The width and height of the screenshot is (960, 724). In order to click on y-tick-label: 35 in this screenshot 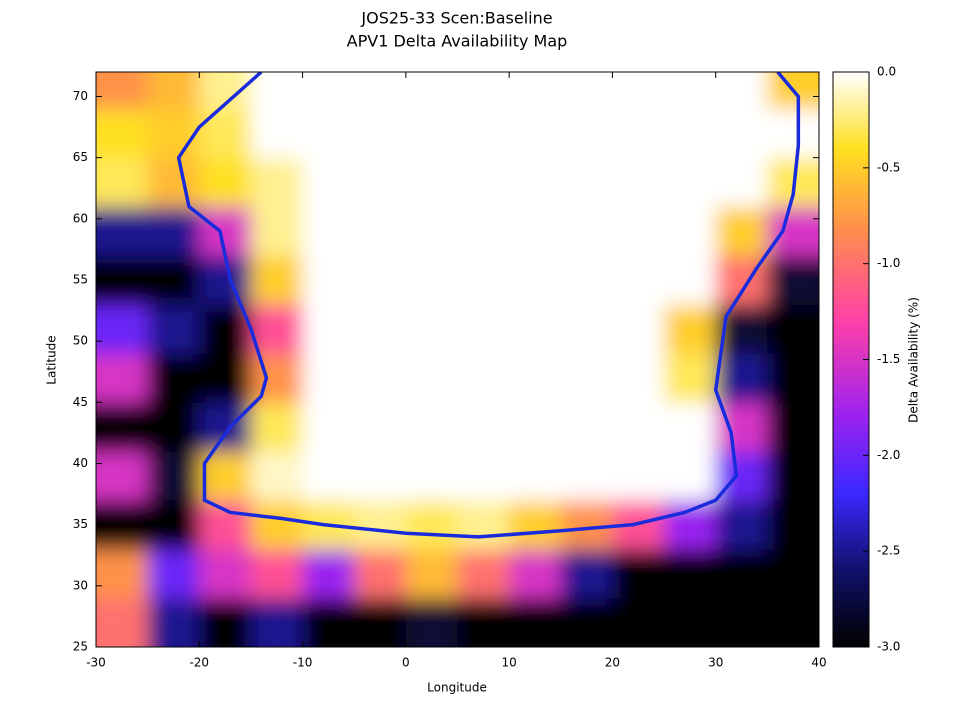, I will do `click(80, 524)`.